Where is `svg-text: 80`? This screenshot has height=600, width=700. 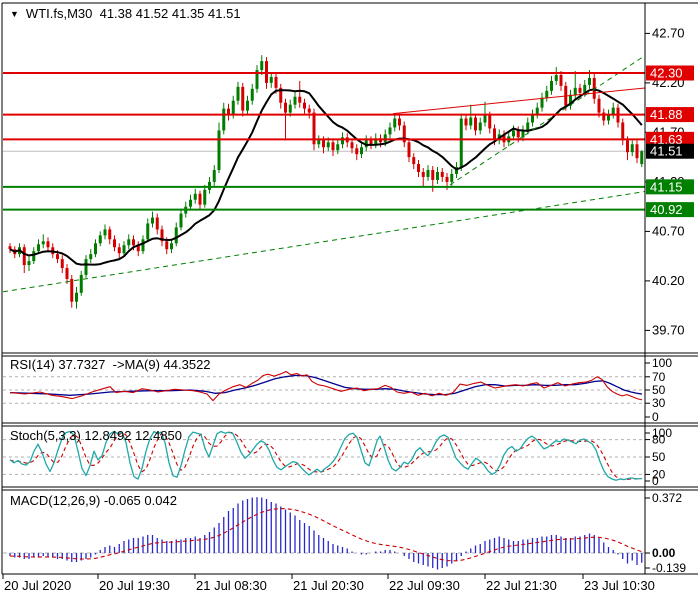
svg-text: 80 is located at coordinates (659, 440).